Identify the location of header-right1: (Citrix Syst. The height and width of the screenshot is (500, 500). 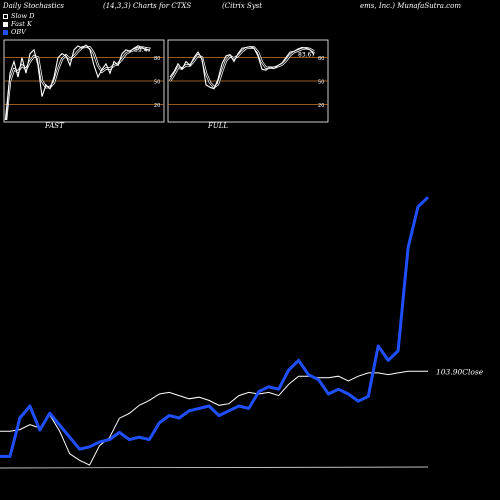
(242, 6).